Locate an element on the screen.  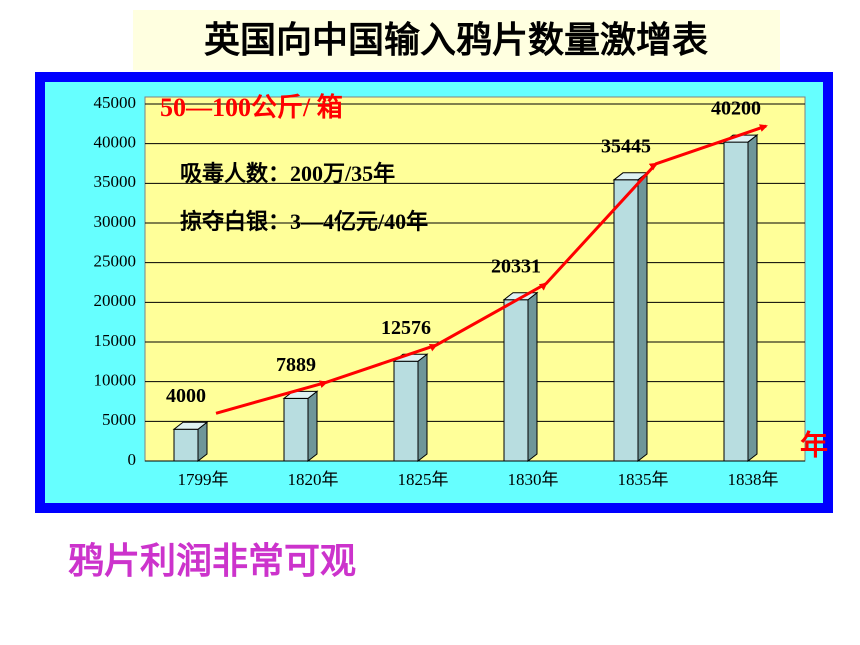
y-tick-label: 15000 is located at coordinates (115, 340).